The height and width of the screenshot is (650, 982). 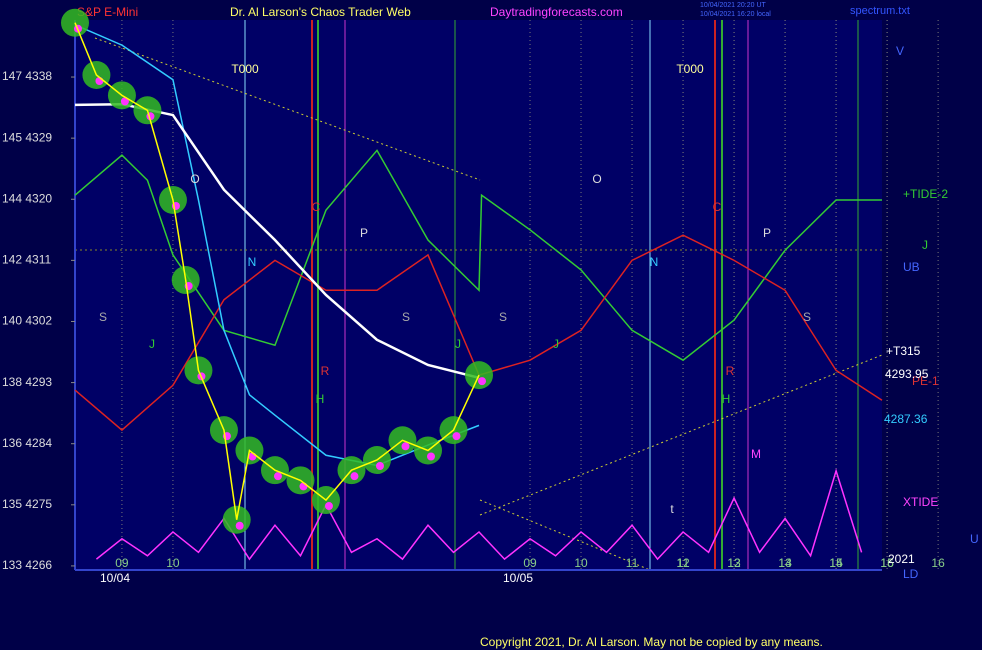 I want to click on right-label: UB, so click(x=911, y=267).